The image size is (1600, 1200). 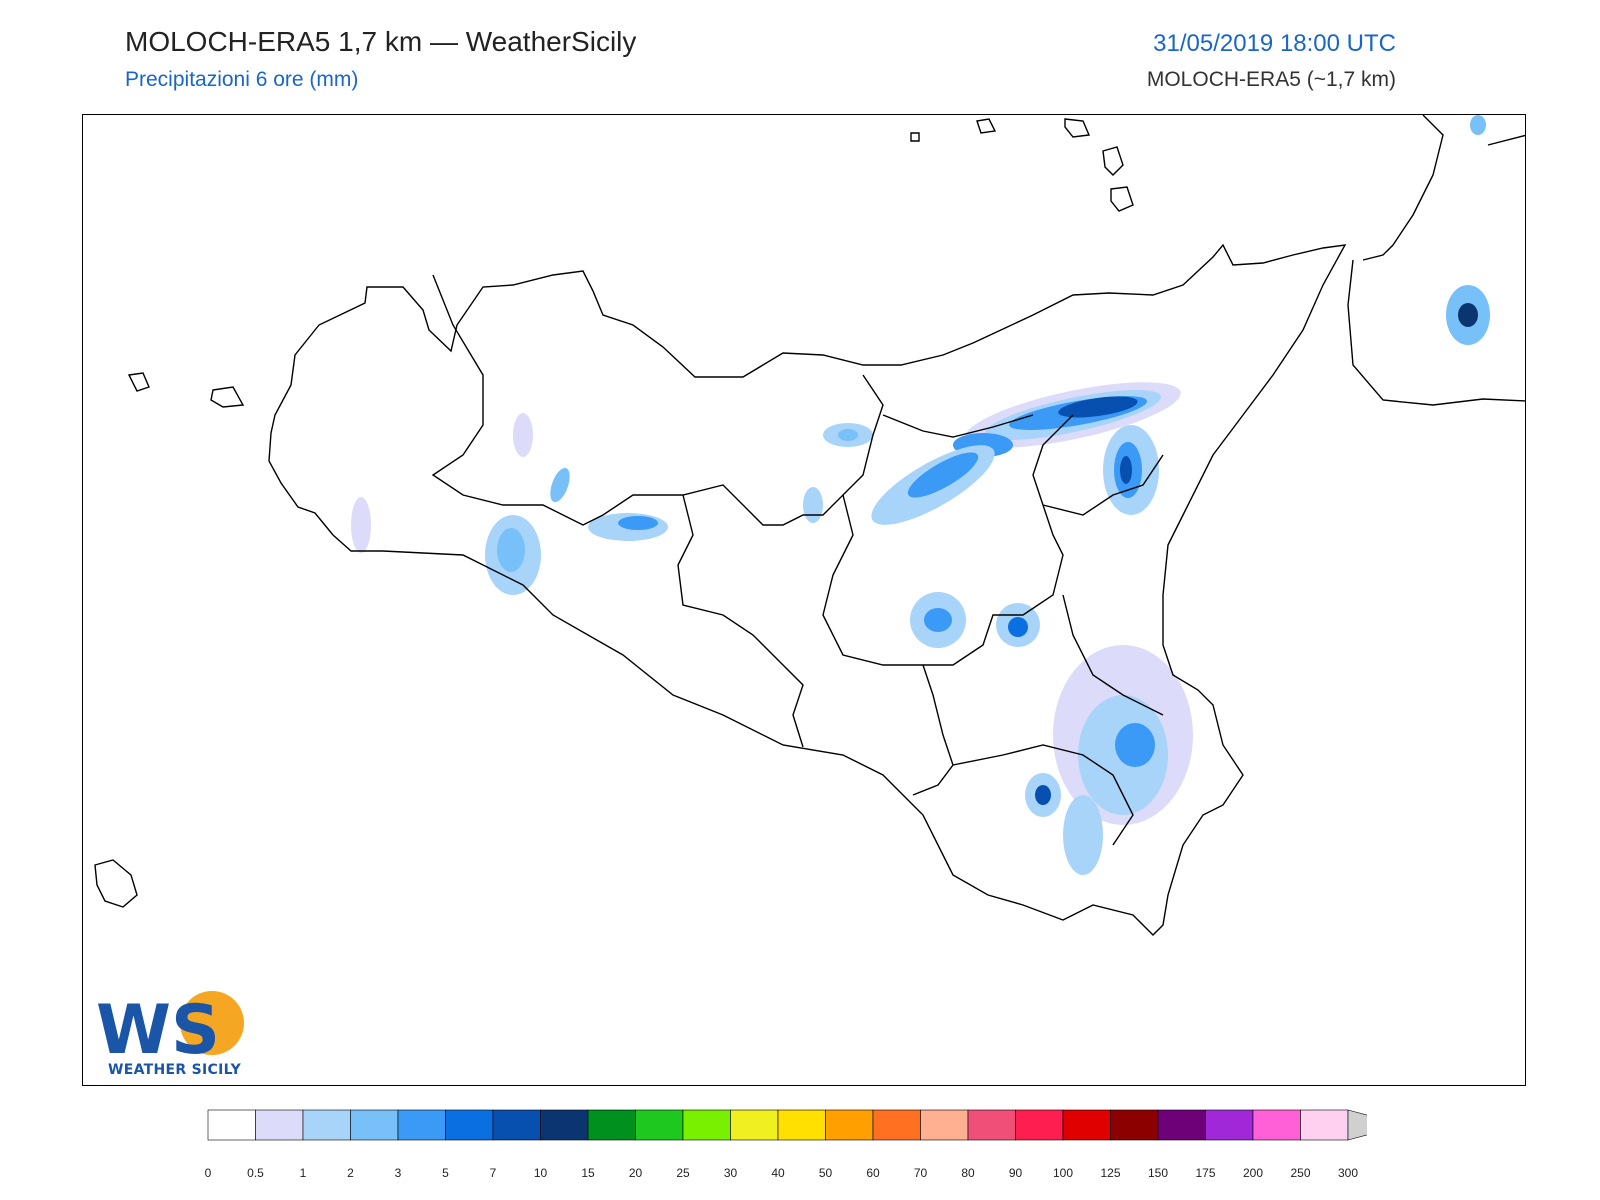 What do you see at coordinates (1110, 1173) in the screenshot?
I see `colorbar-tick-label: 125` at bounding box center [1110, 1173].